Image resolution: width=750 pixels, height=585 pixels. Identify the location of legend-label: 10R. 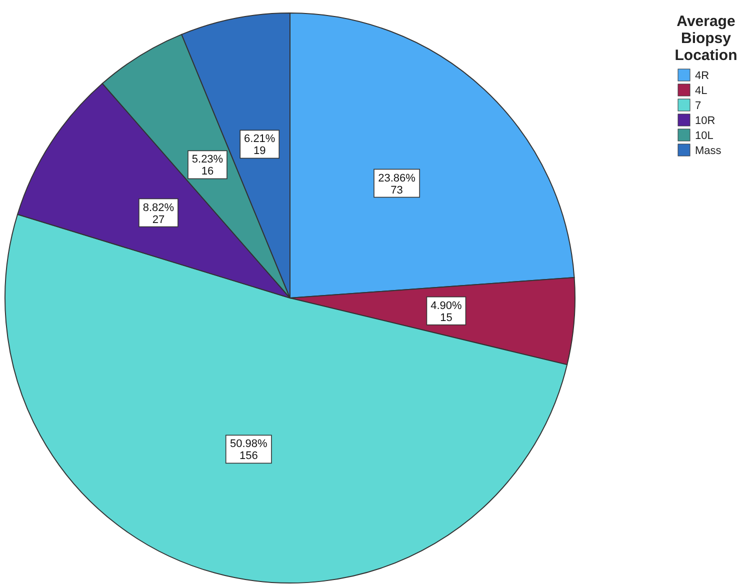
(705, 121).